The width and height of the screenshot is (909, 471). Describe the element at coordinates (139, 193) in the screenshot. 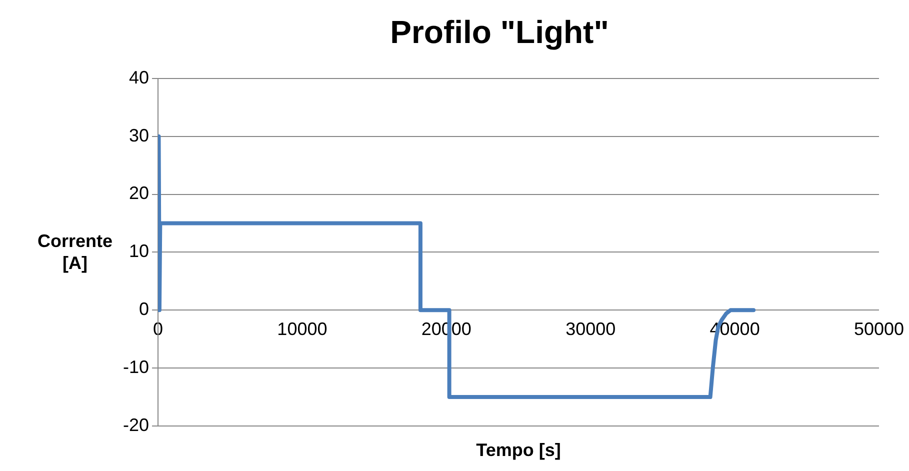

I see `y-tick-label: 20` at that location.